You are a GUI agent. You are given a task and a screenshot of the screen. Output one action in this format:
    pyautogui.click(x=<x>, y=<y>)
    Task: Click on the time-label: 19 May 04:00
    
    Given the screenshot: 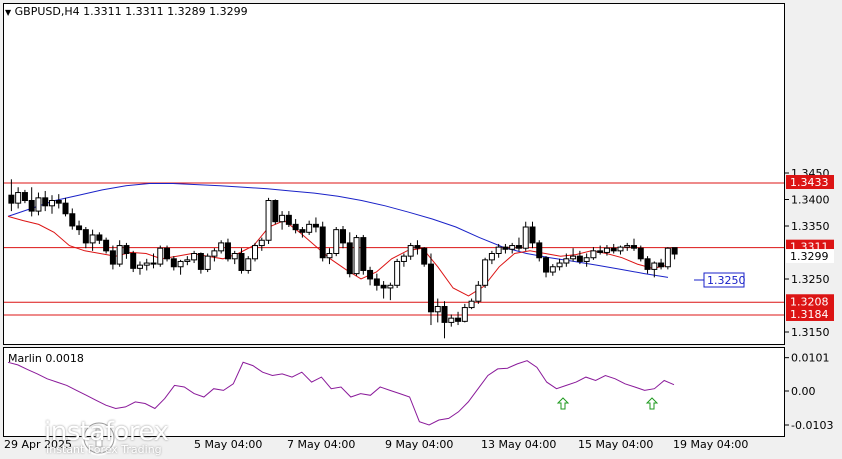 What is the action you would take?
    pyautogui.click(x=711, y=444)
    